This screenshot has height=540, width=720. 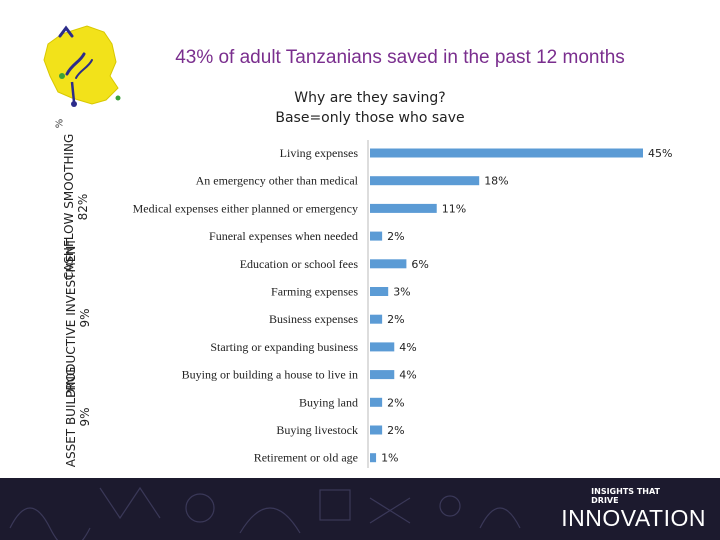 I want to click on category-label: Retirement or old age, so click(x=306, y=458).